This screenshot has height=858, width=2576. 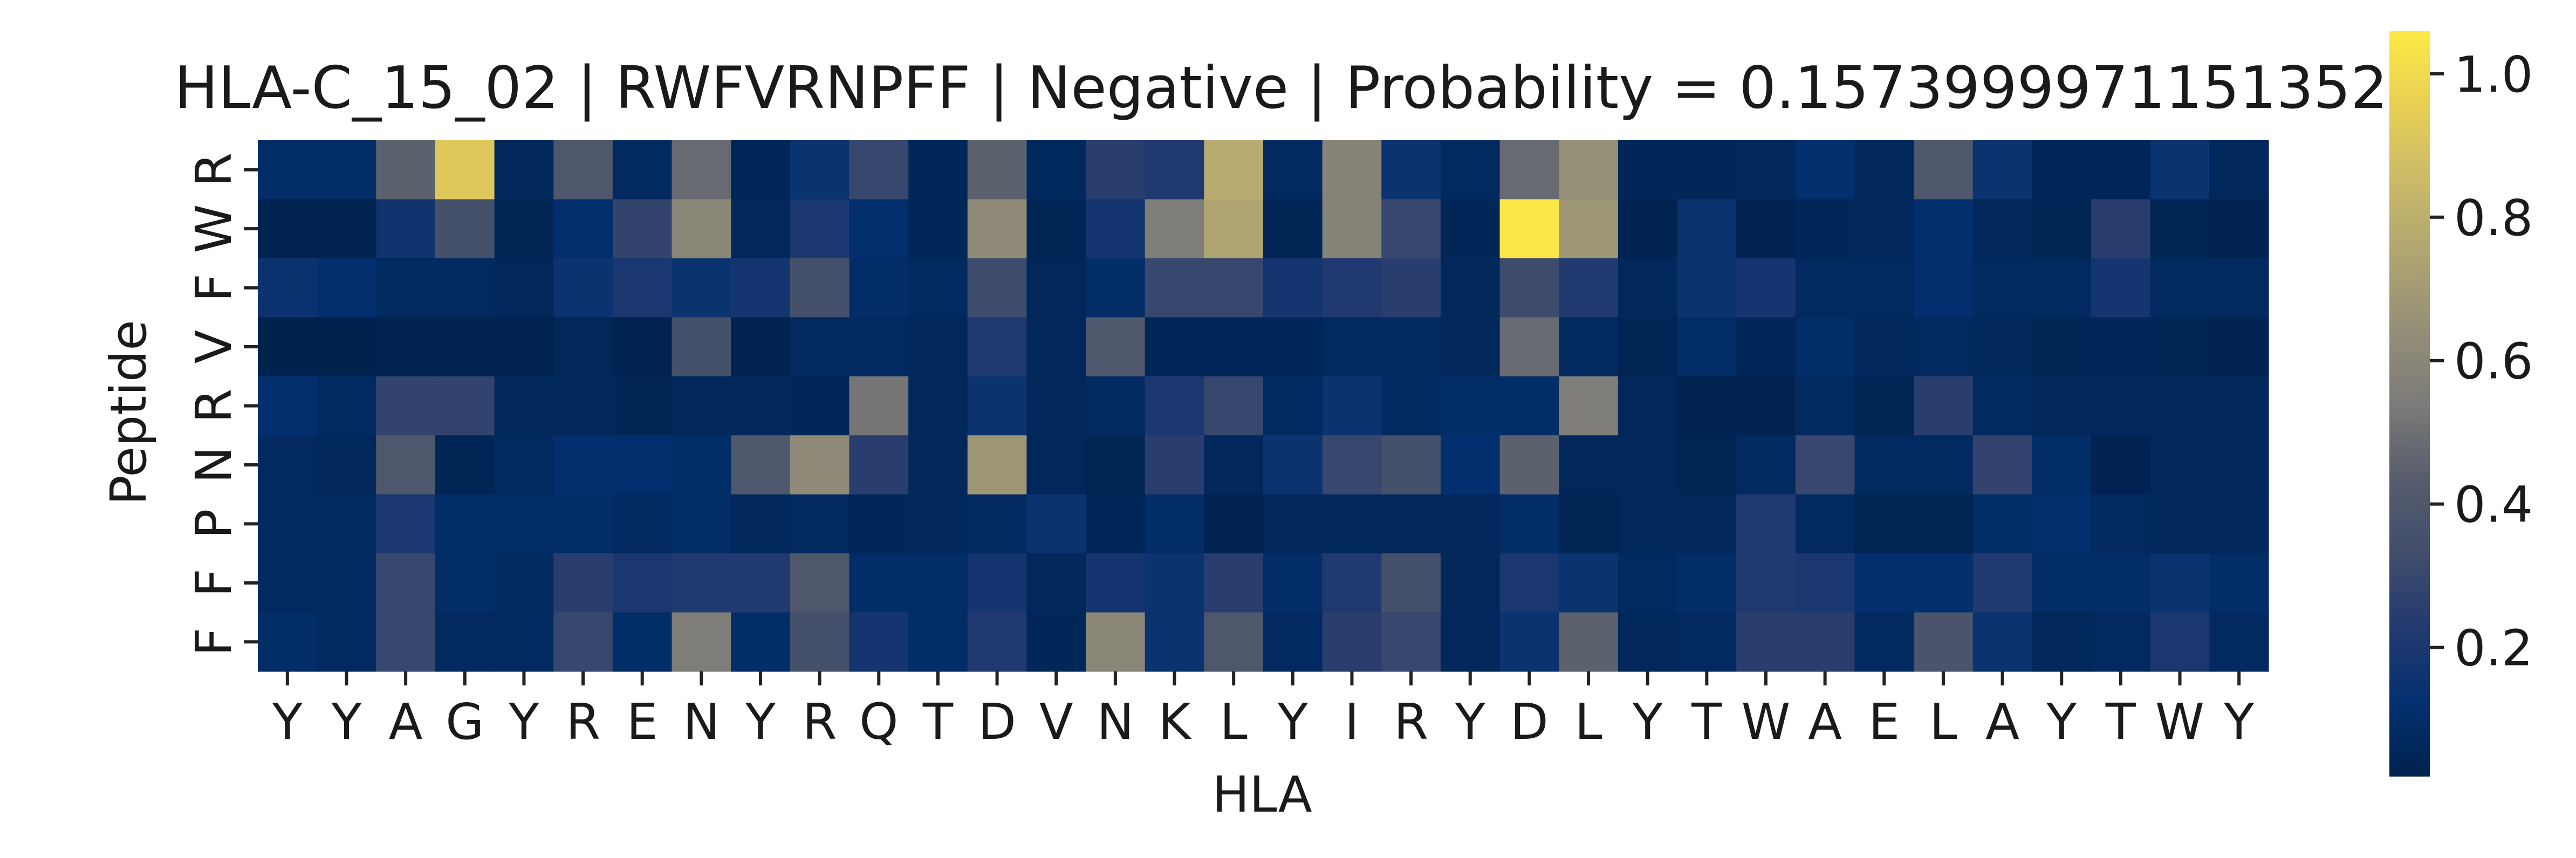 What do you see at coordinates (2180, 229) in the screenshot?
I see `heatmap-cell-r1-c32` at bounding box center [2180, 229].